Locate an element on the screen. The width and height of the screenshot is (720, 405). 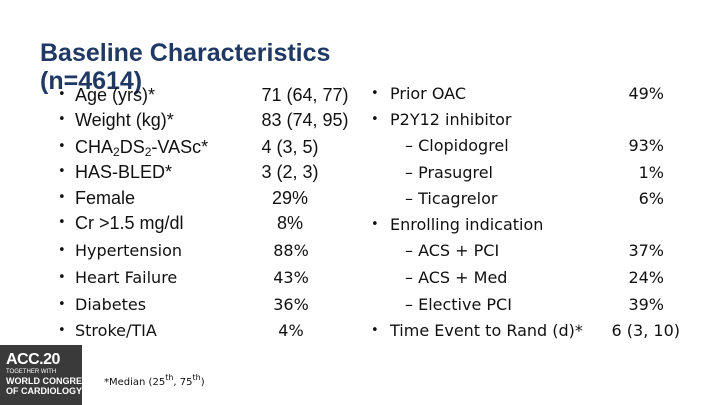
left-label: CHA2DS2-VASc* is located at coordinates (142, 148).